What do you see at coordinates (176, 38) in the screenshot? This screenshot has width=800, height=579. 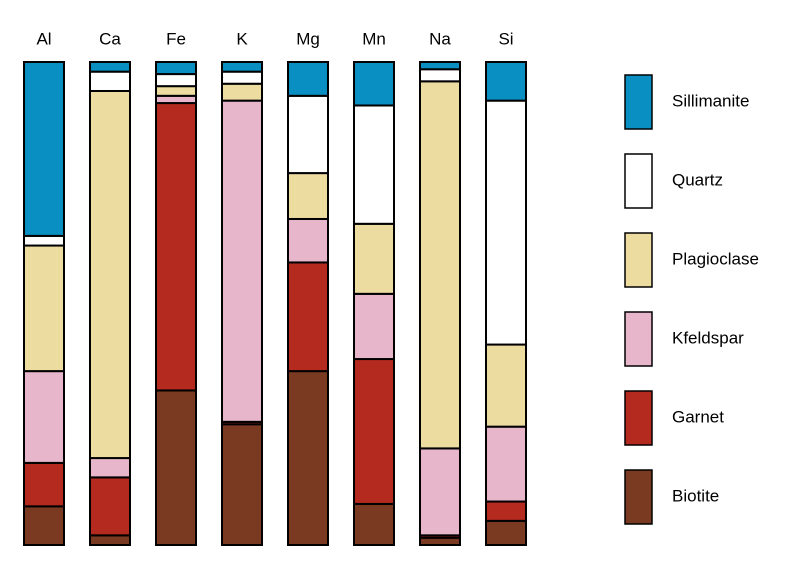 I see `x-tick-label: Fe` at bounding box center [176, 38].